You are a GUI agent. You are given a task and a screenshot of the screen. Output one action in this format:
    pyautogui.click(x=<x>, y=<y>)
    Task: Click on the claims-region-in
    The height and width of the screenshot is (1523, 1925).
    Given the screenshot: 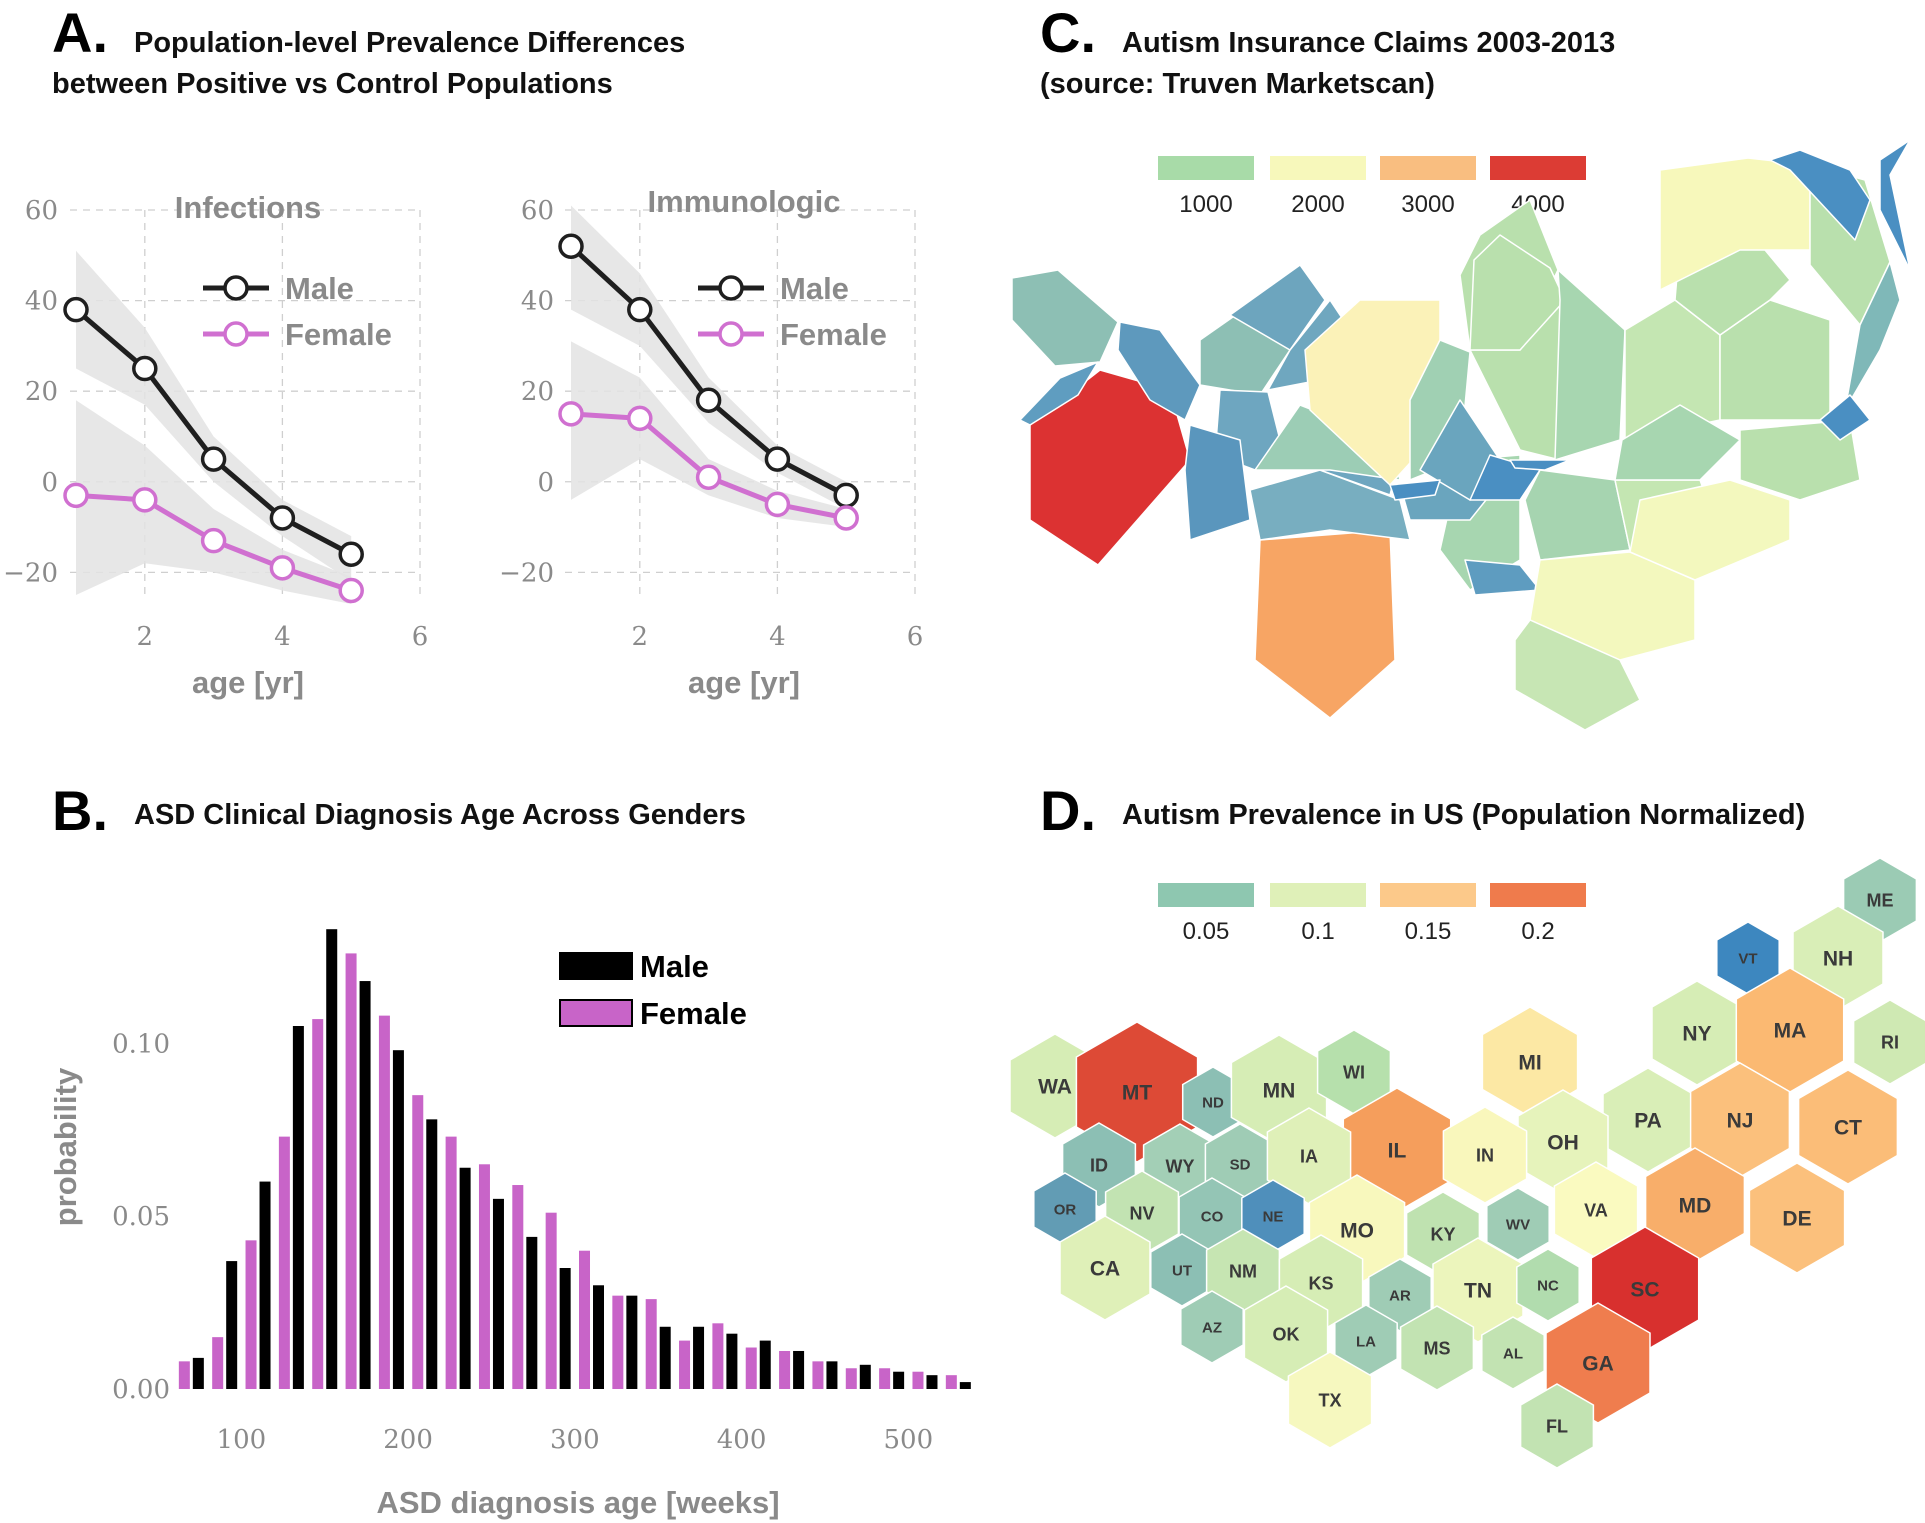 What is the action you would take?
    pyautogui.click(x=1590, y=365)
    